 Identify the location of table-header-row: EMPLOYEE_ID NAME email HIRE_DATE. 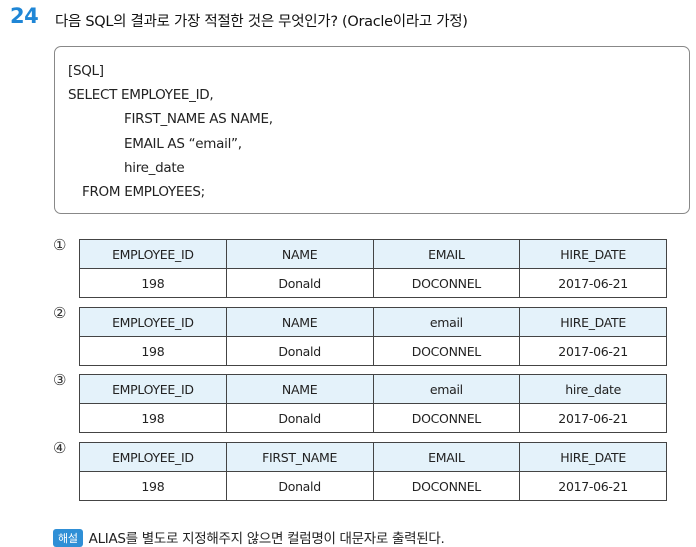
(373, 322).